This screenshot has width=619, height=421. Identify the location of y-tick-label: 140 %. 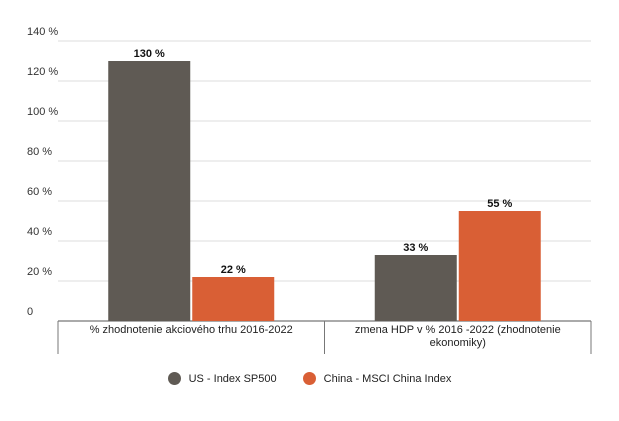
(42, 32).